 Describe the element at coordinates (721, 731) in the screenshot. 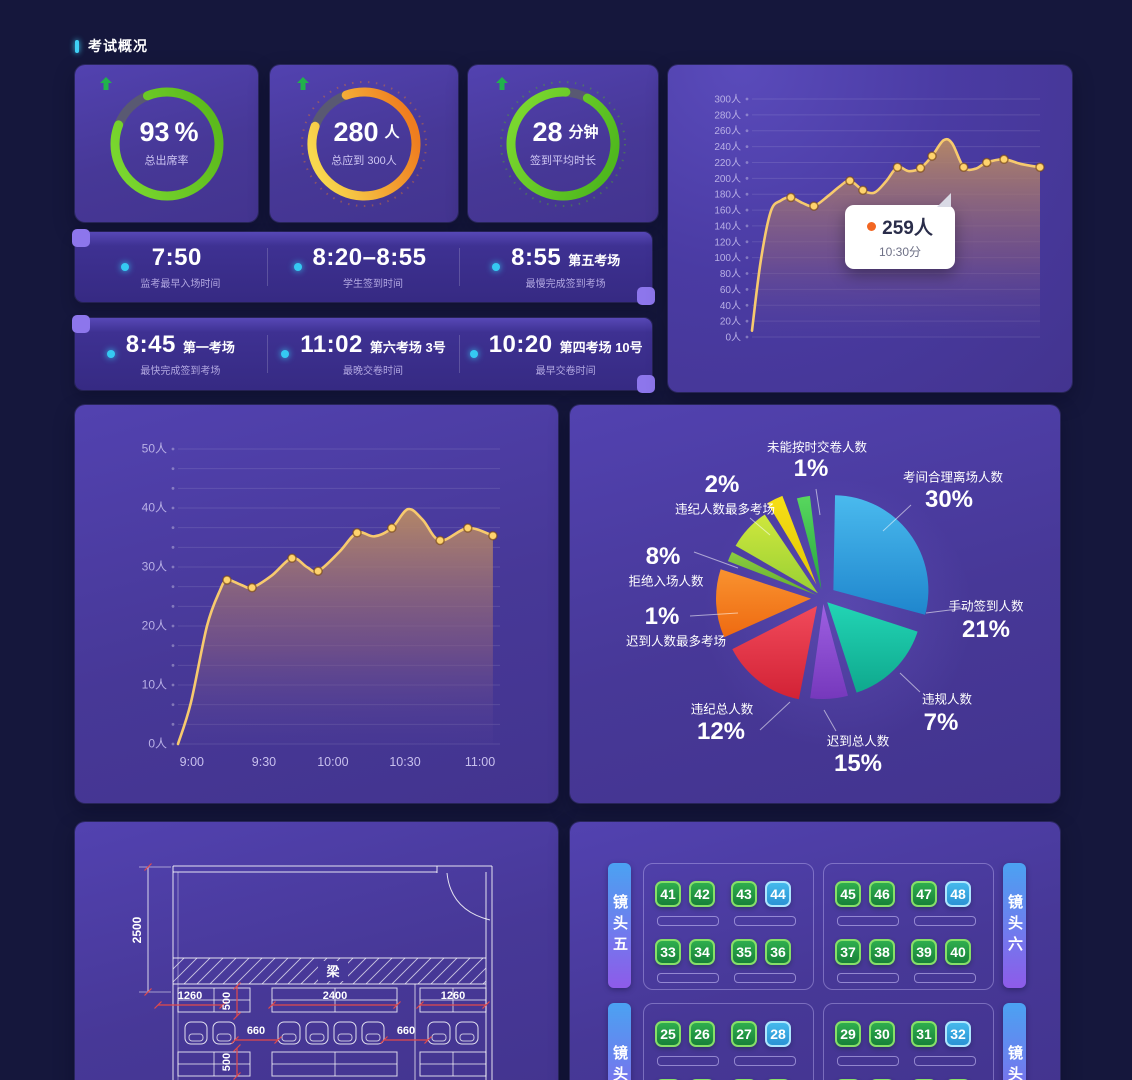

I see `slice-percent: 12%` at that location.